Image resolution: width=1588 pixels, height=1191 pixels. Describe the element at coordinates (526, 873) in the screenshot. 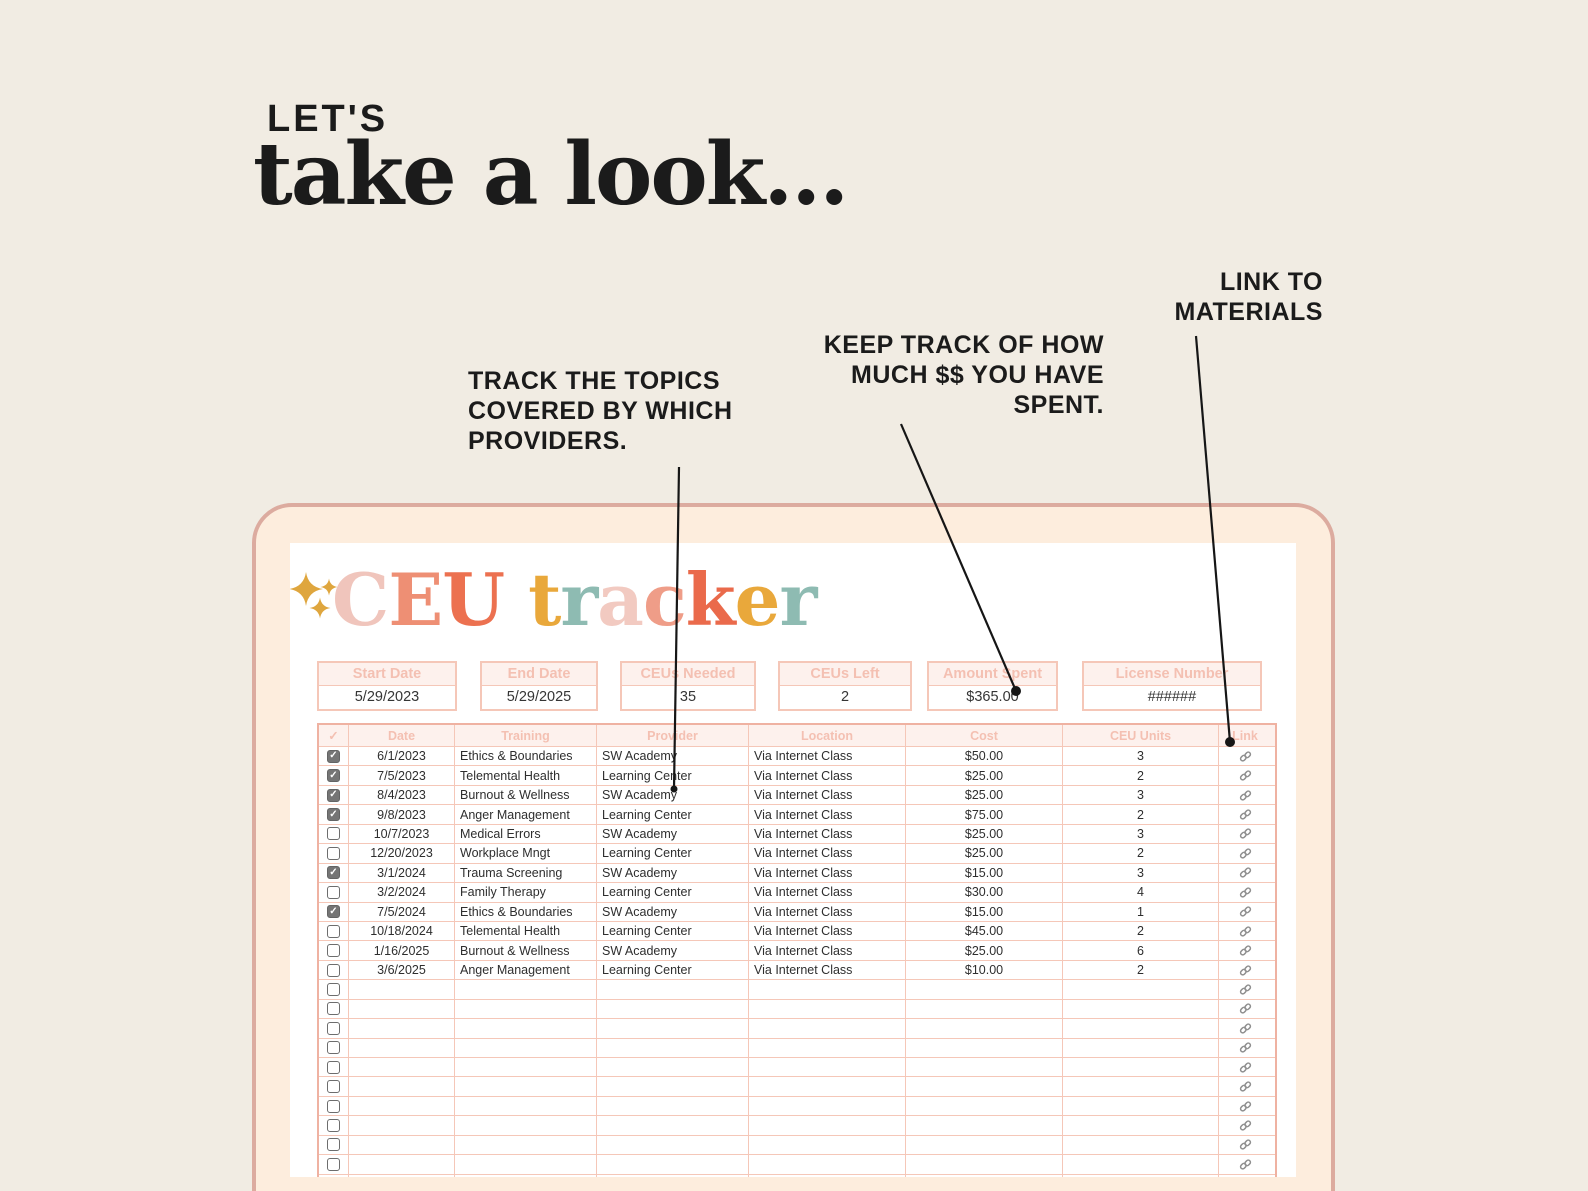

I see `cell-training: Trauma Screening` at that location.